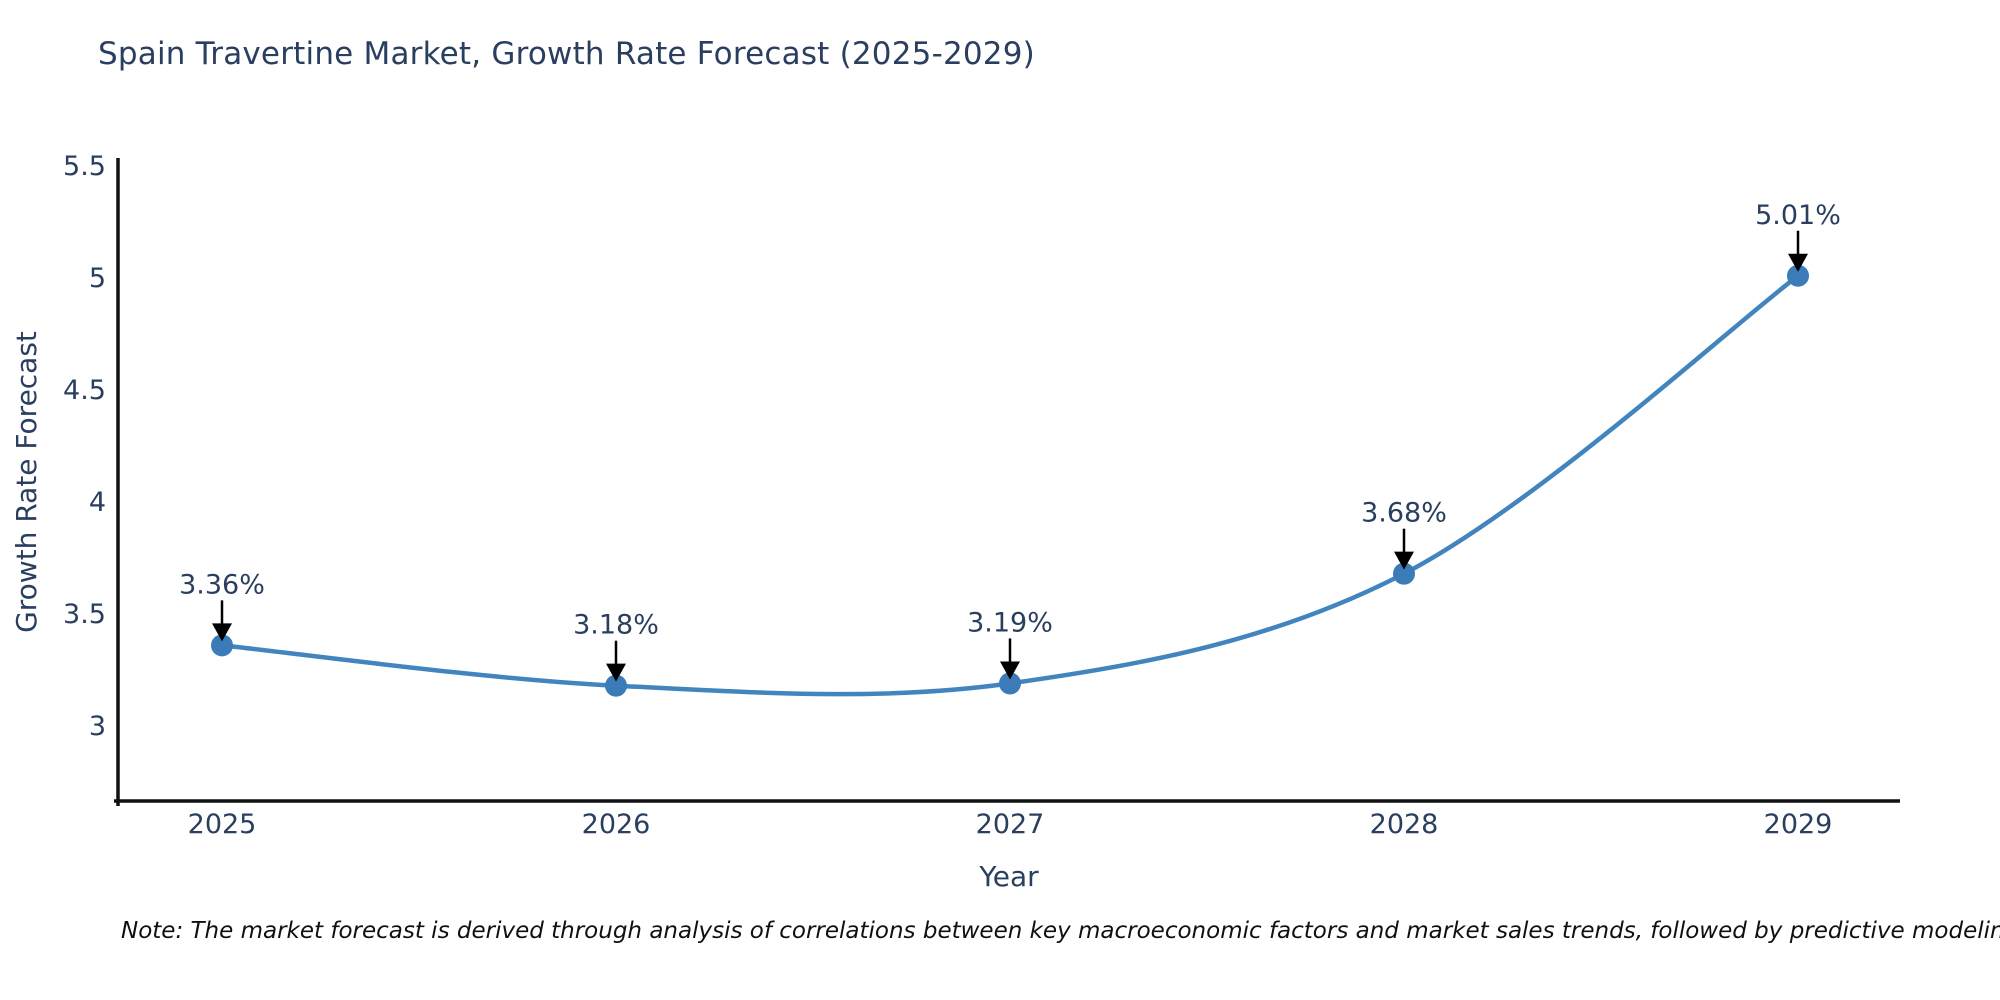 This screenshot has height=1000, width=2000. What do you see at coordinates (84, 390) in the screenshot?
I see `y-tick-label: 4.5` at bounding box center [84, 390].